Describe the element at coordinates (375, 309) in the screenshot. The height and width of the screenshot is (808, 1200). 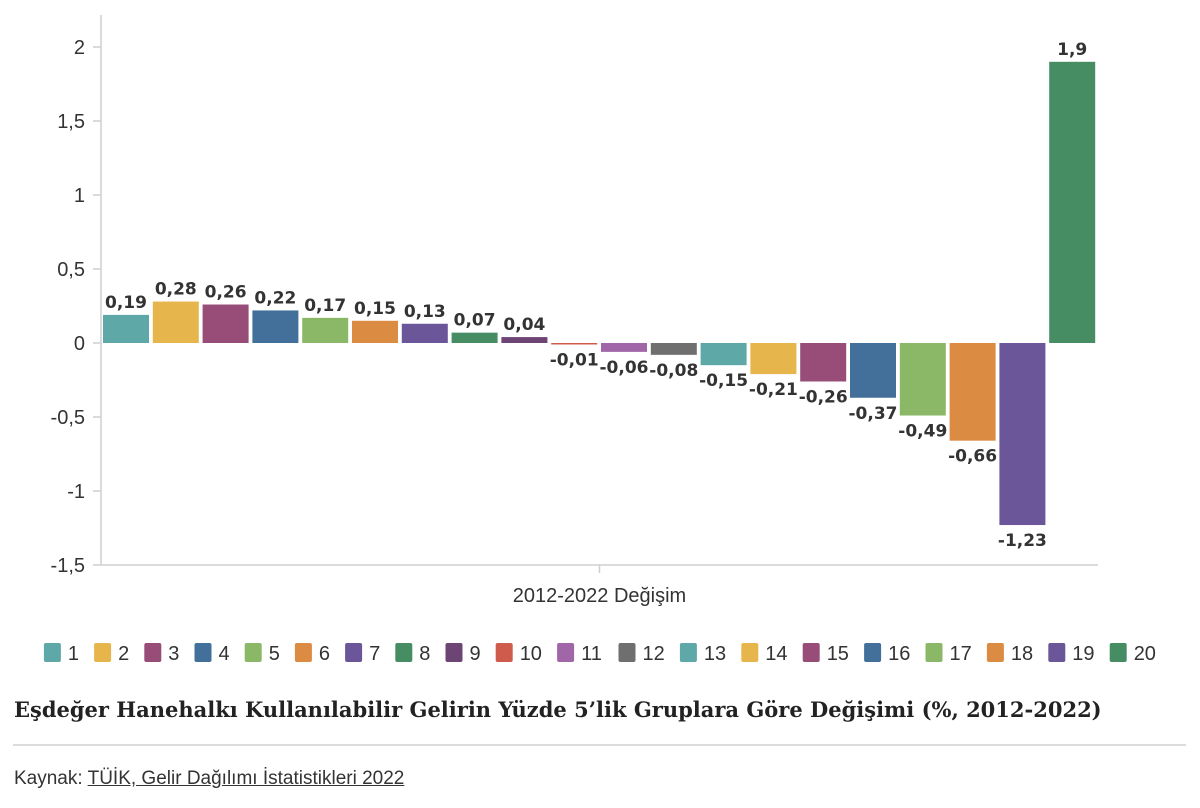
I see `data-label-series-6: 0,15` at that location.